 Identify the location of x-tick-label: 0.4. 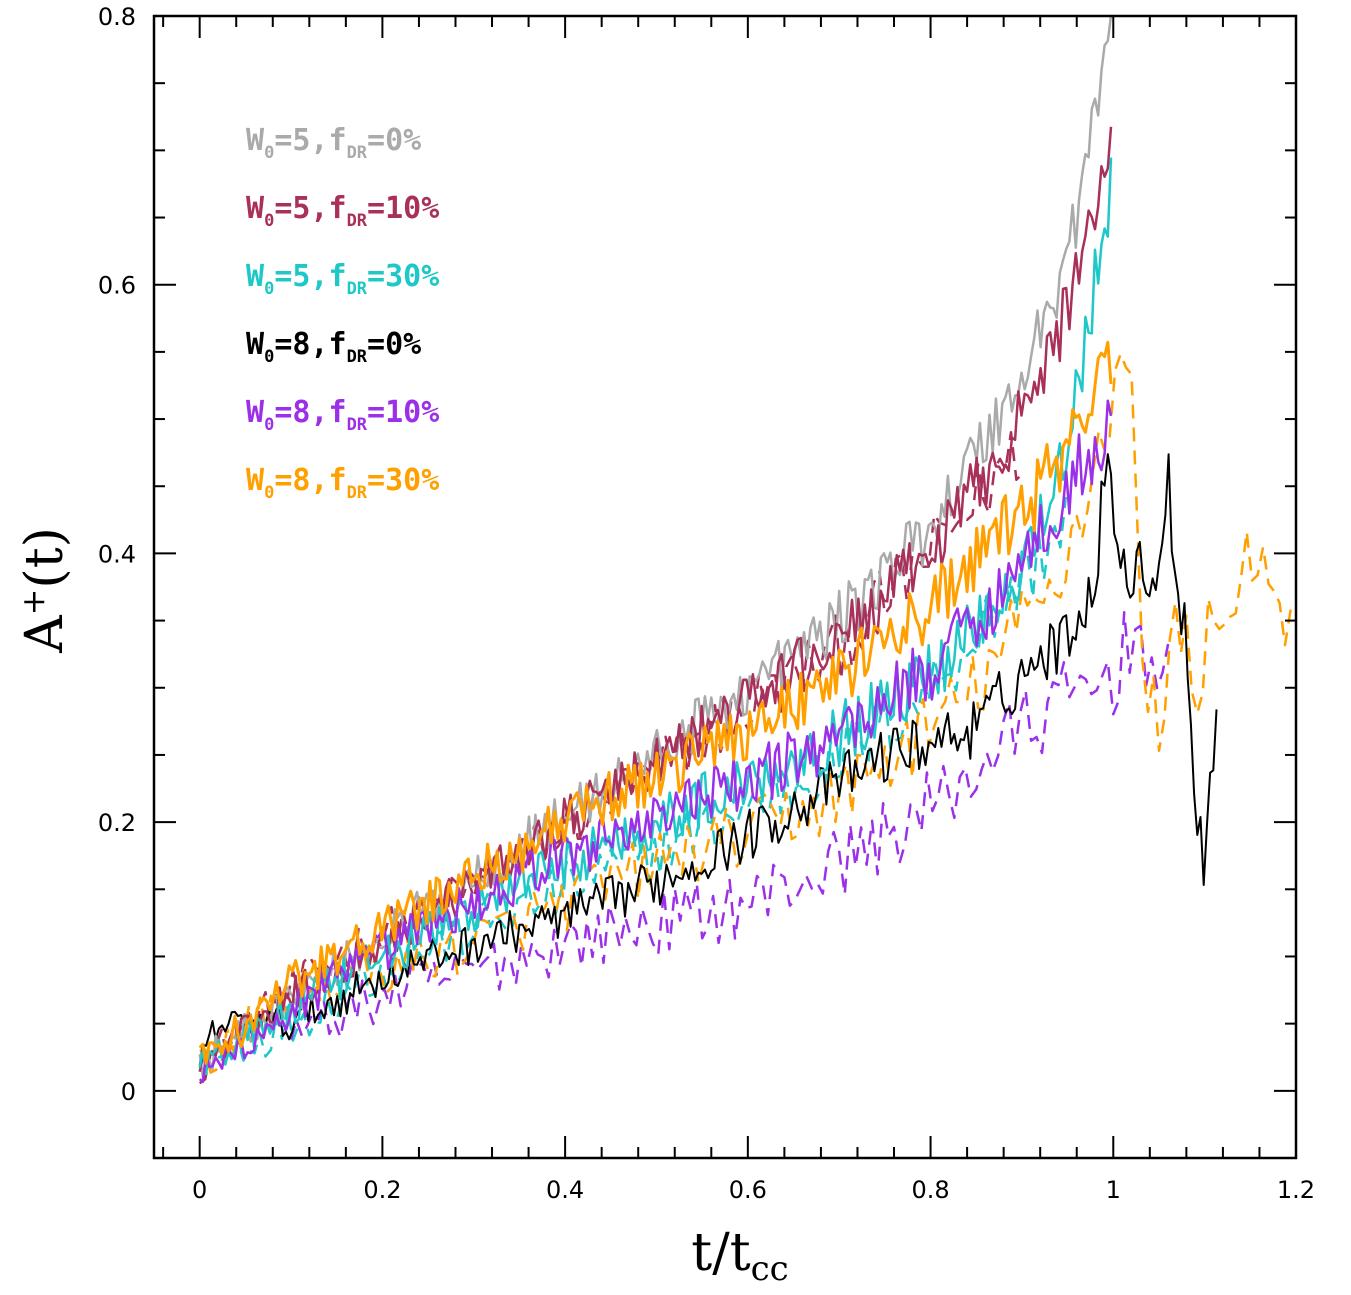
(565, 1190).